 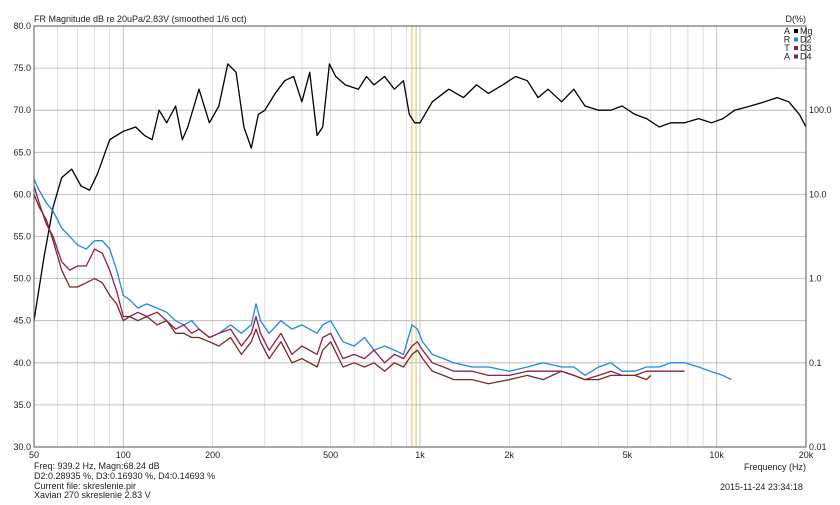 What do you see at coordinates (212, 455) in the screenshot?
I see `x-tick-label: 200` at bounding box center [212, 455].